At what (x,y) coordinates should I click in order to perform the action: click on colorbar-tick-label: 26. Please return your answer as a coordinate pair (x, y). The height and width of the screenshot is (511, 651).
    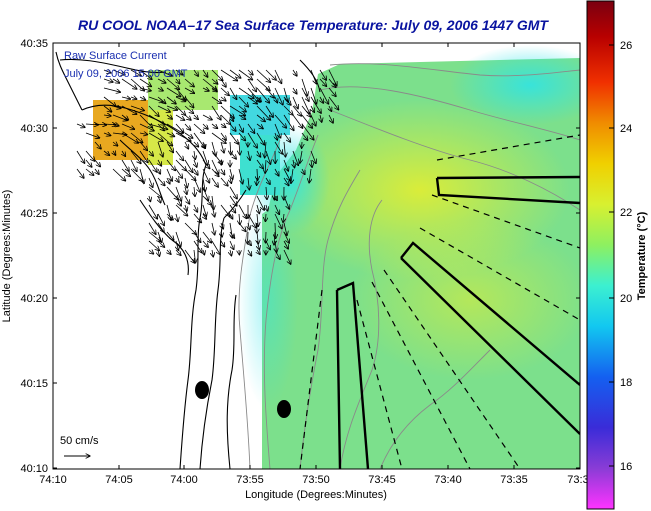
    Looking at the image, I should click on (626, 46).